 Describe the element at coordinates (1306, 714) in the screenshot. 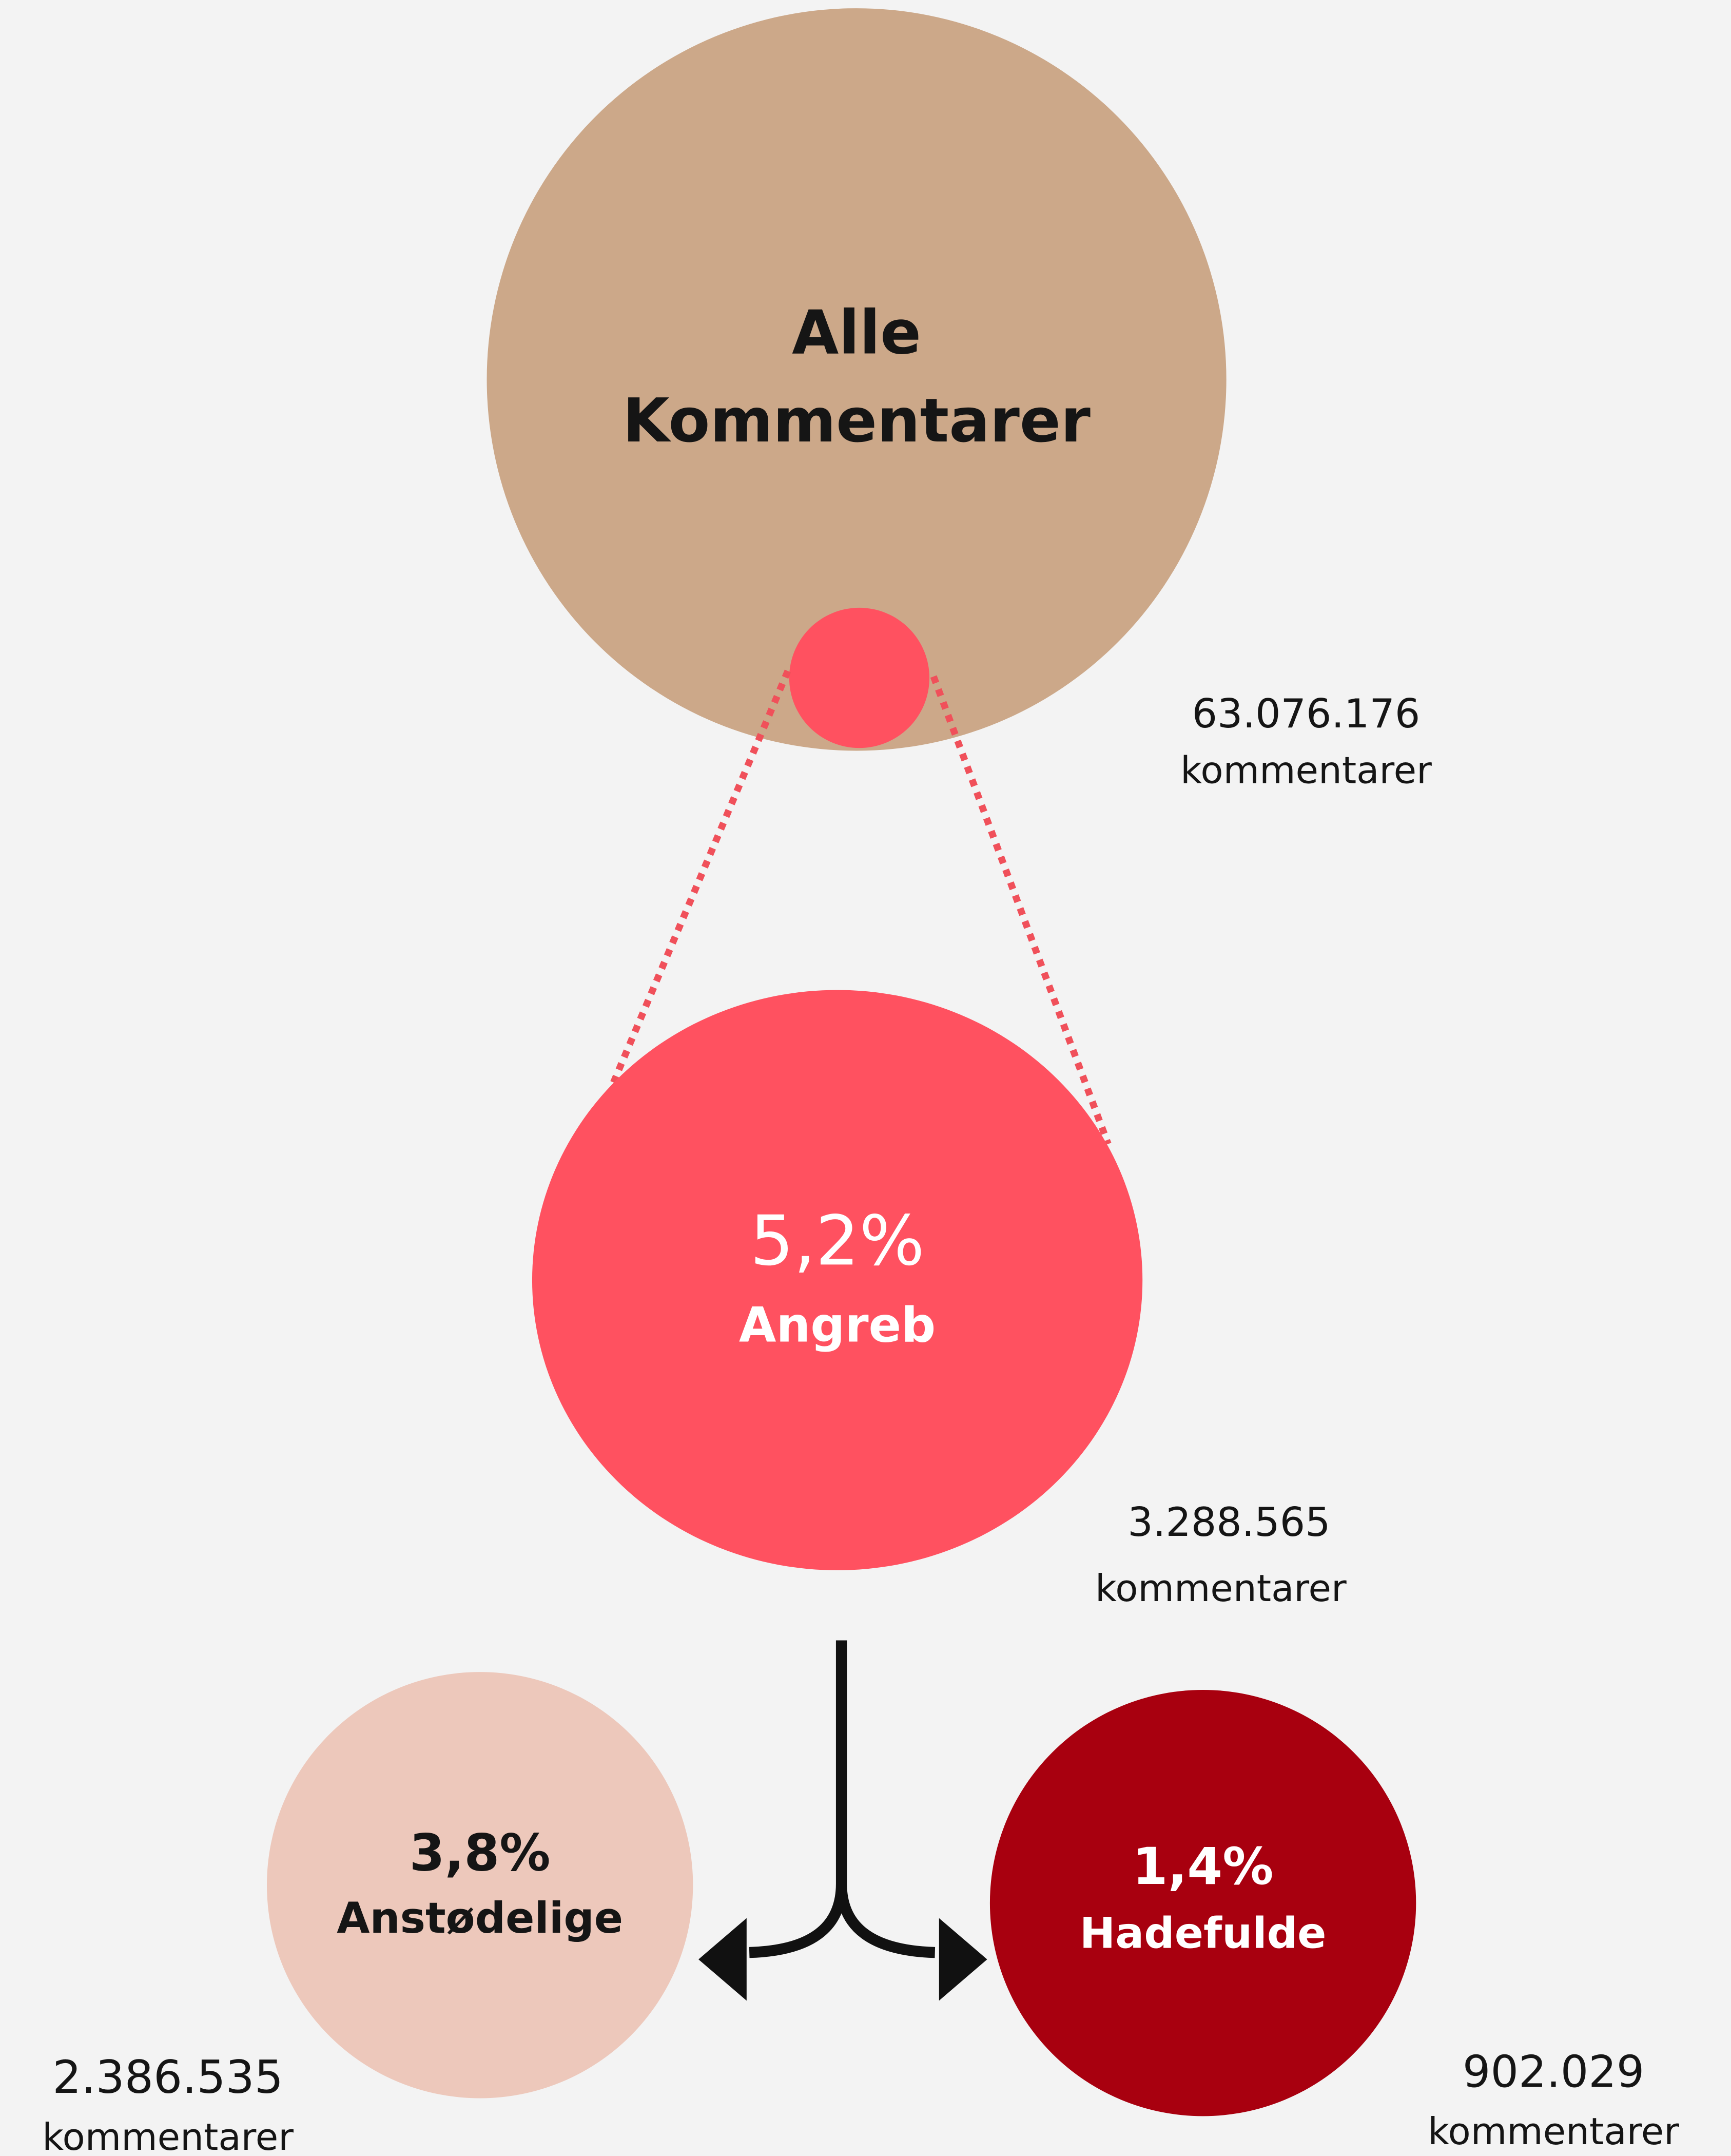

I see `node-count: 63.076.176` at that location.